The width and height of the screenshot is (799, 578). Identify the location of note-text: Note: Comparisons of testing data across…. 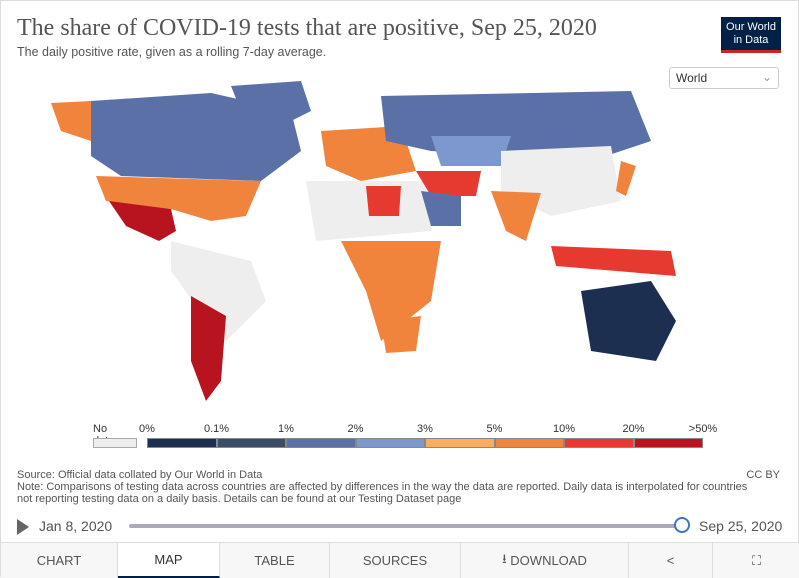
(382, 493).